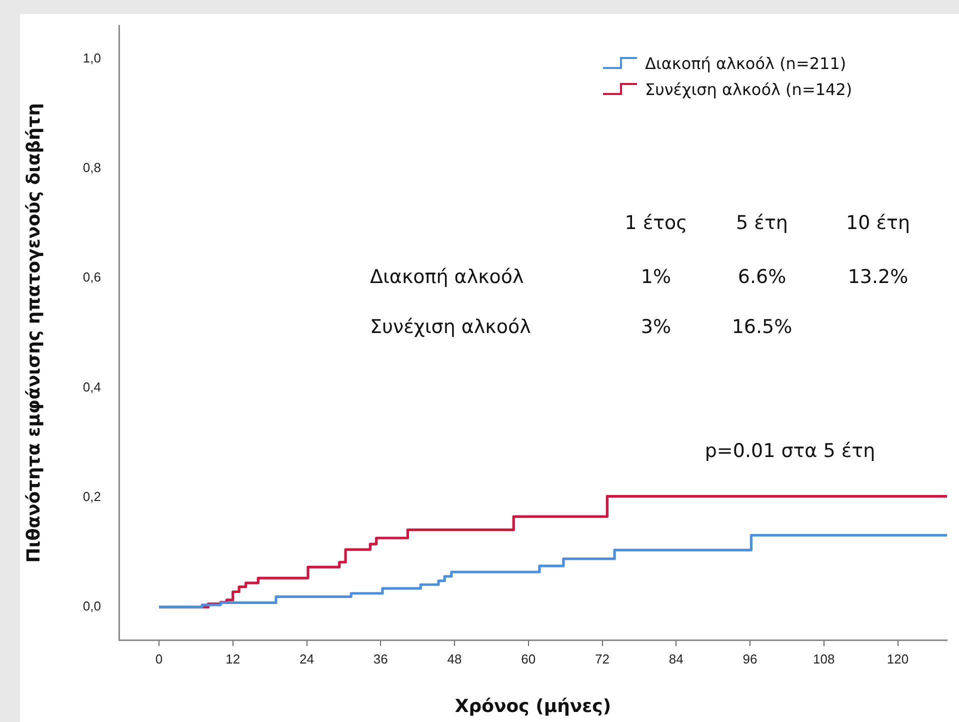  I want to click on annotation: Διακοπή αλκοόλ, so click(447, 277).